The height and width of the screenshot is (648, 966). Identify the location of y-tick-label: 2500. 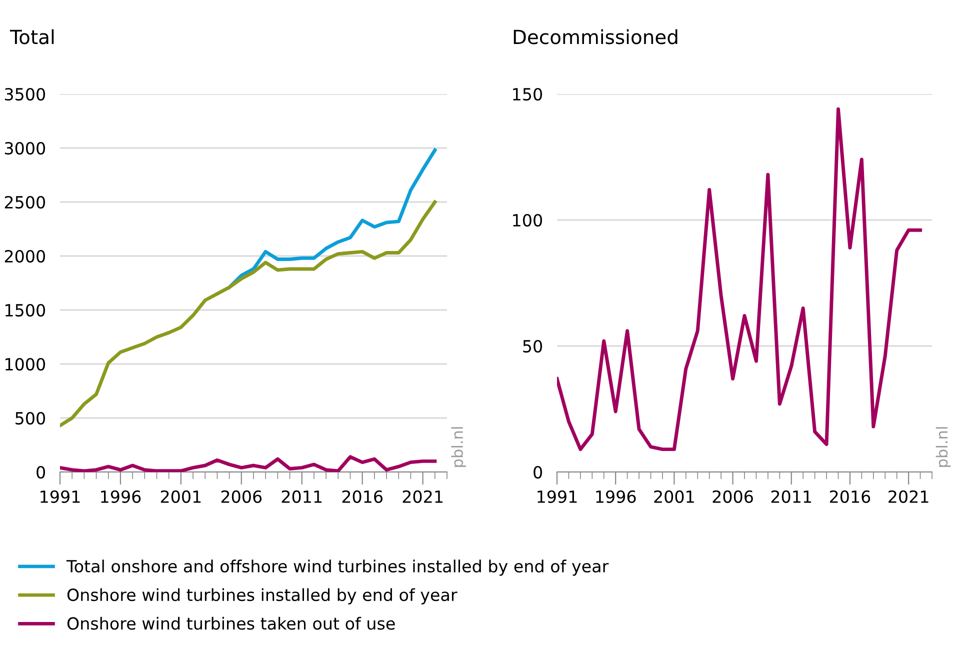
(25, 202).